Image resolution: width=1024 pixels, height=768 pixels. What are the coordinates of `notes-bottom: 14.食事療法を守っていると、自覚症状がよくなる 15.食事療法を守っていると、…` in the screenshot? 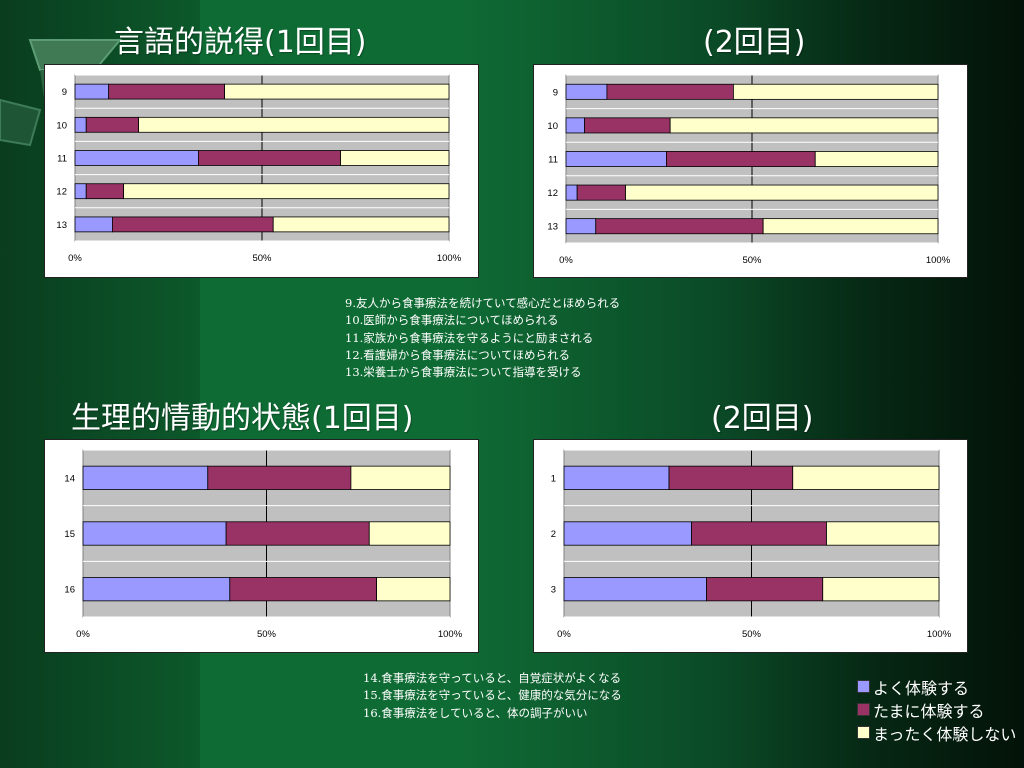 It's located at (492, 696).